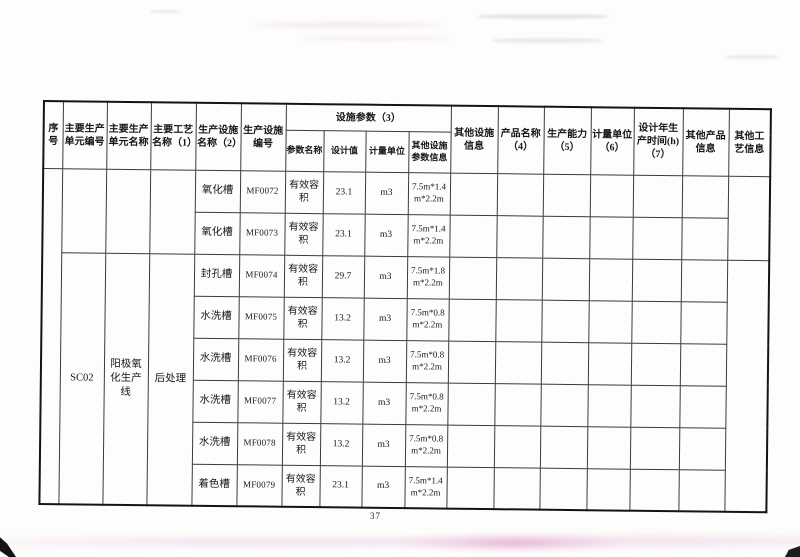 The width and height of the screenshot is (800, 557). I want to click on cell-facility-code: MF0074, so click(261, 275).